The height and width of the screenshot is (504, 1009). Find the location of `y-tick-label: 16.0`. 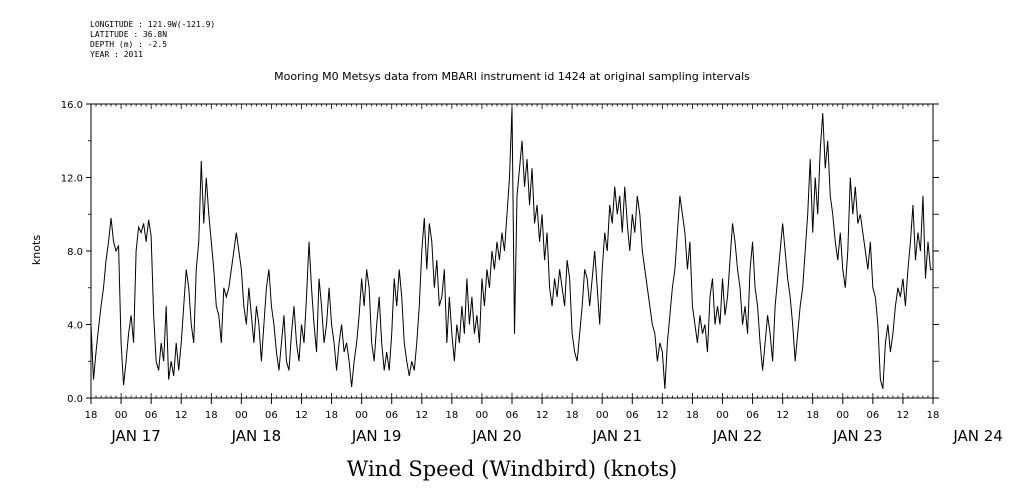

y-tick-label: 16.0 is located at coordinates (72, 105).